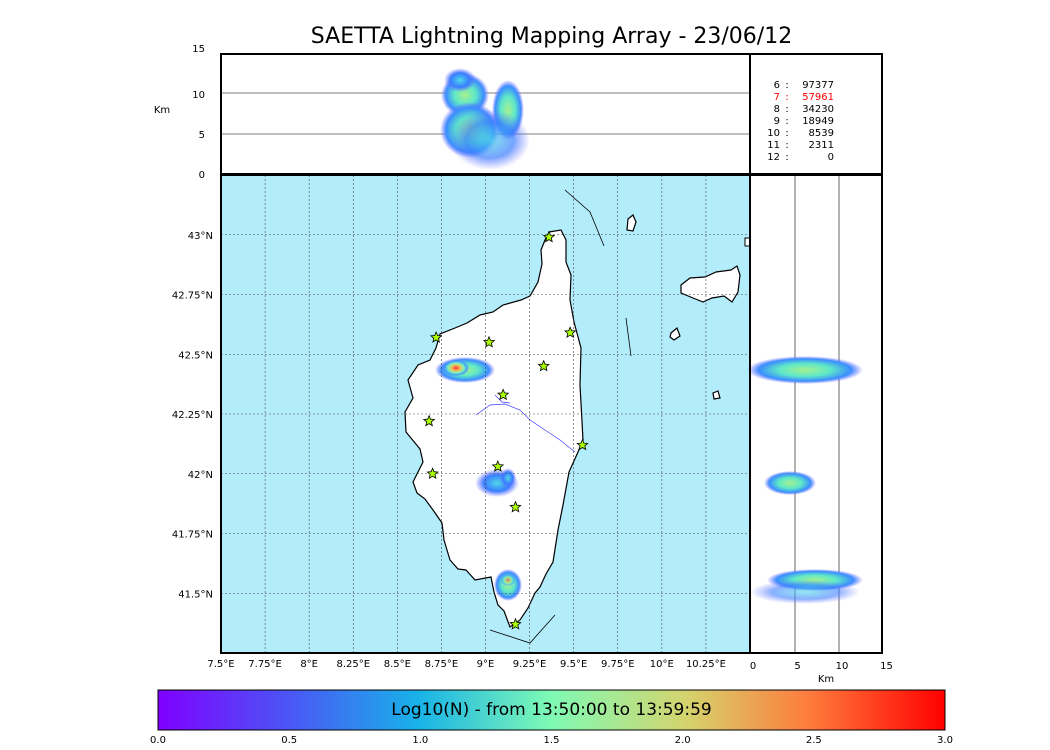 This screenshot has height=750, width=1050. I want to click on colorbar-tick-label: 1.0, so click(420, 740).